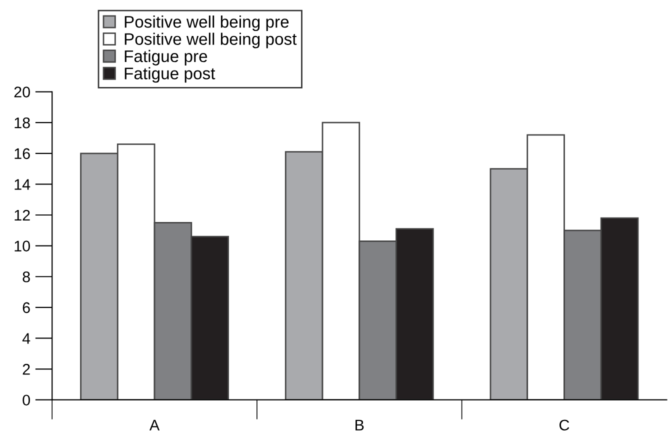 Image resolution: width=668 pixels, height=437 pixels. What do you see at coordinates (22, 92) in the screenshot?
I see `y-tick-label: 20` at bounding box center [22, 92].